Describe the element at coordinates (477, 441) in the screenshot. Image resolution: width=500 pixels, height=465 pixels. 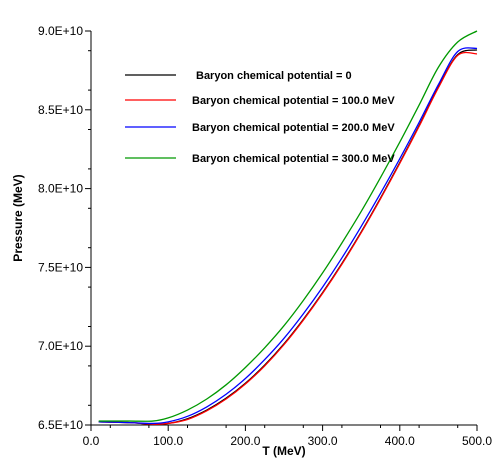
I see `x-tick-label: 500.0` at that location.